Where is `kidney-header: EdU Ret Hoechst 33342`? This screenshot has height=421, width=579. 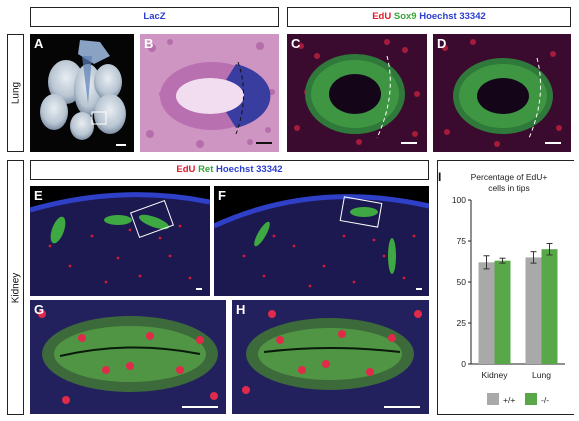 kidney-header: EdU Ret Hoechst 33342 is located at coordinates (229, 170).